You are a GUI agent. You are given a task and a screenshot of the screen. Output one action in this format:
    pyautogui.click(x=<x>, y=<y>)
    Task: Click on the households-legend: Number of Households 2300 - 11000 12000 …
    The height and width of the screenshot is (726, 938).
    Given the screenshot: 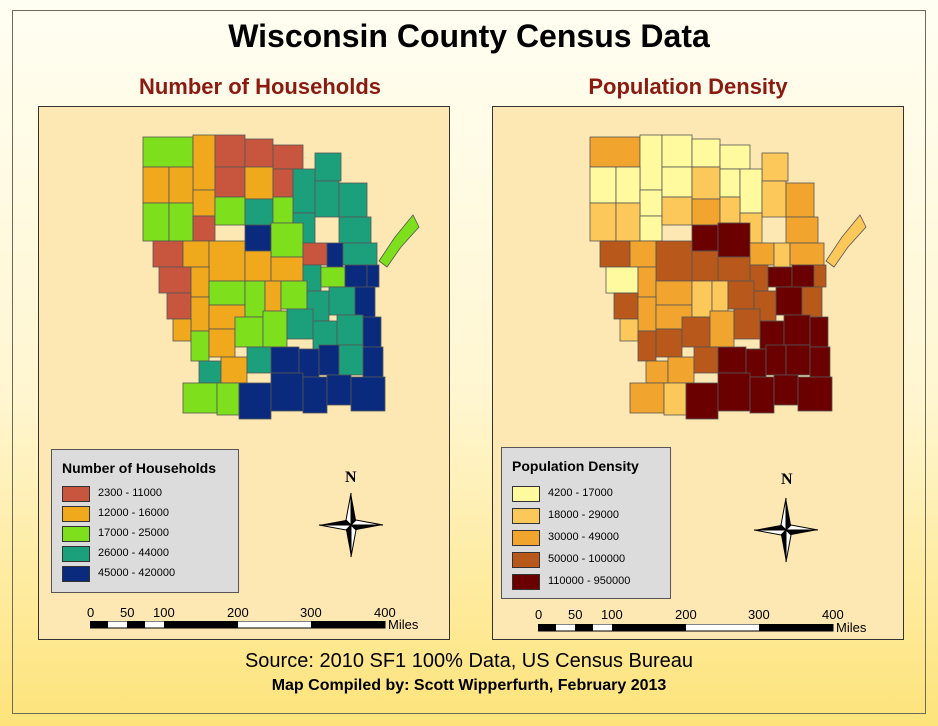 What is the action you would take?
    pyautogui.click(x=145, y=521)
    